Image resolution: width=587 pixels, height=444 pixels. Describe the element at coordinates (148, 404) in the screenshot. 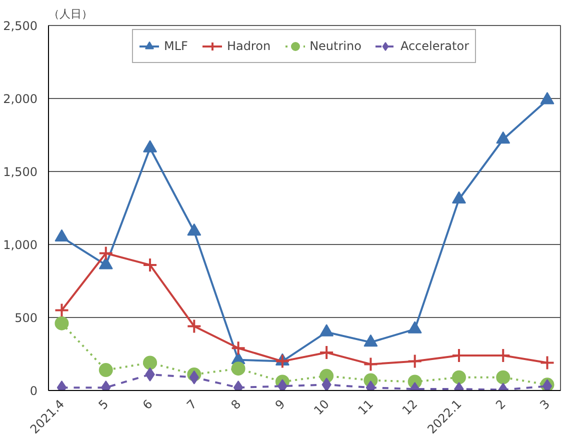

I see `x-tick-label: 6` at that location.